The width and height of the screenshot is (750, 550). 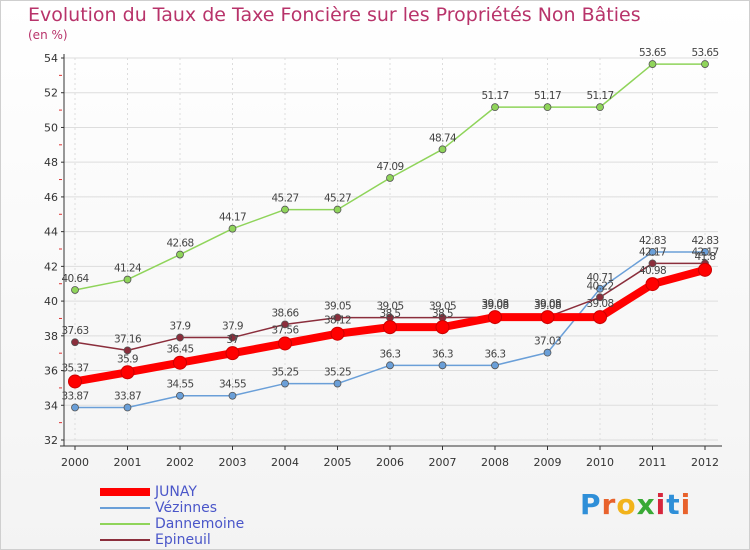 I want to click on legend-item-JUNAY: JUNAY, so click(x=148, y=492).